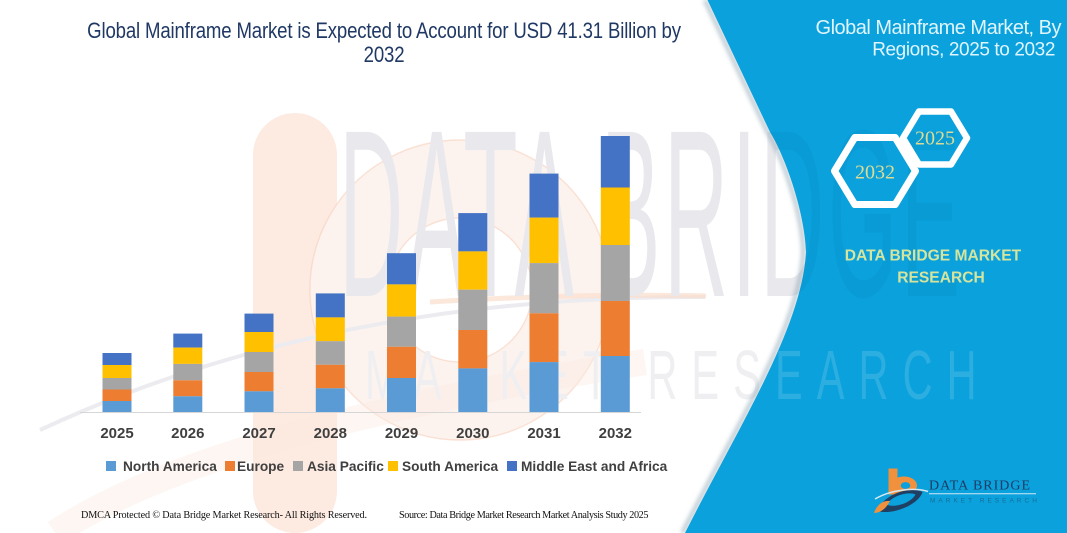  What do you see at coordinates (261, 466) in the screenshot?
I see `svg-text: Europe` at bounding box center [261, 466].